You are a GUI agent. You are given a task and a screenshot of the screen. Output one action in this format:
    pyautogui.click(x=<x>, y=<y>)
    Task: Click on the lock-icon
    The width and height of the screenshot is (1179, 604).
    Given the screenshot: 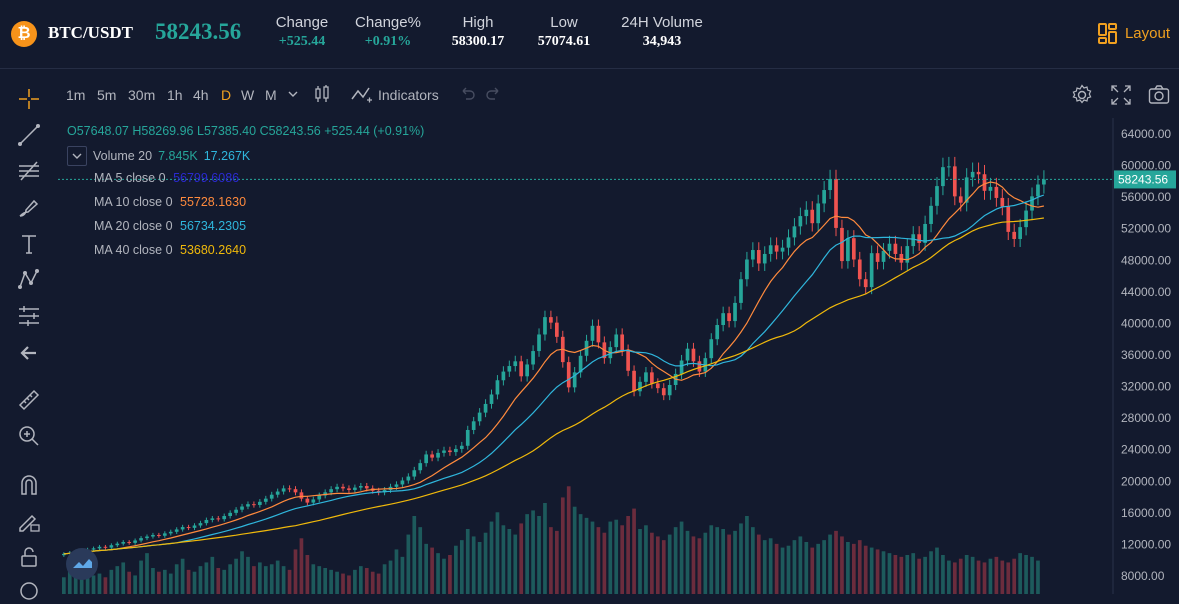 What is the action you would take?
    pyautogui.click(x=29, y=557)
    